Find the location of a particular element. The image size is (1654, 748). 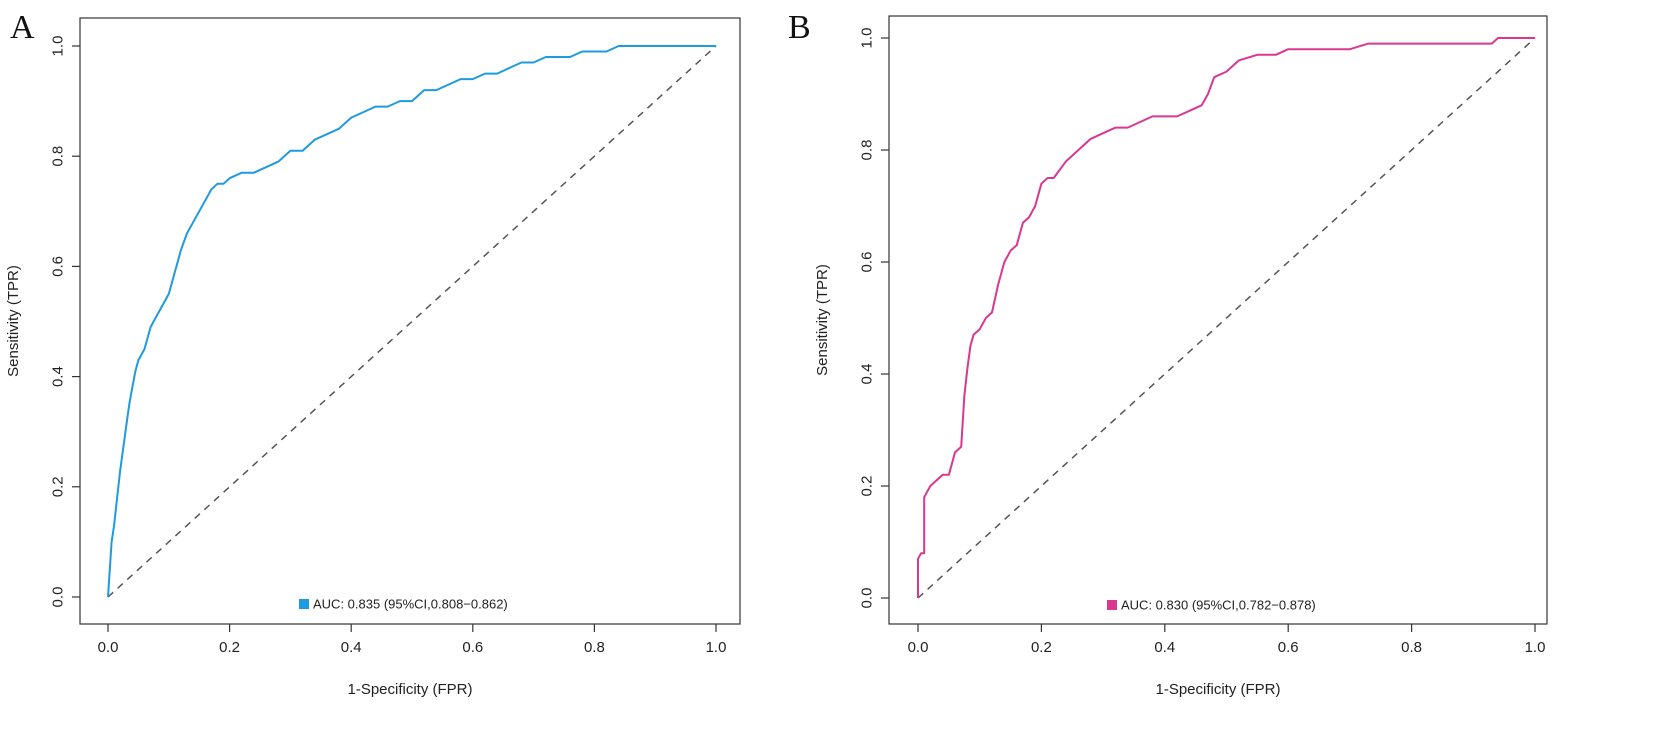

panel-letter: B is located at coordinates (799, 27).